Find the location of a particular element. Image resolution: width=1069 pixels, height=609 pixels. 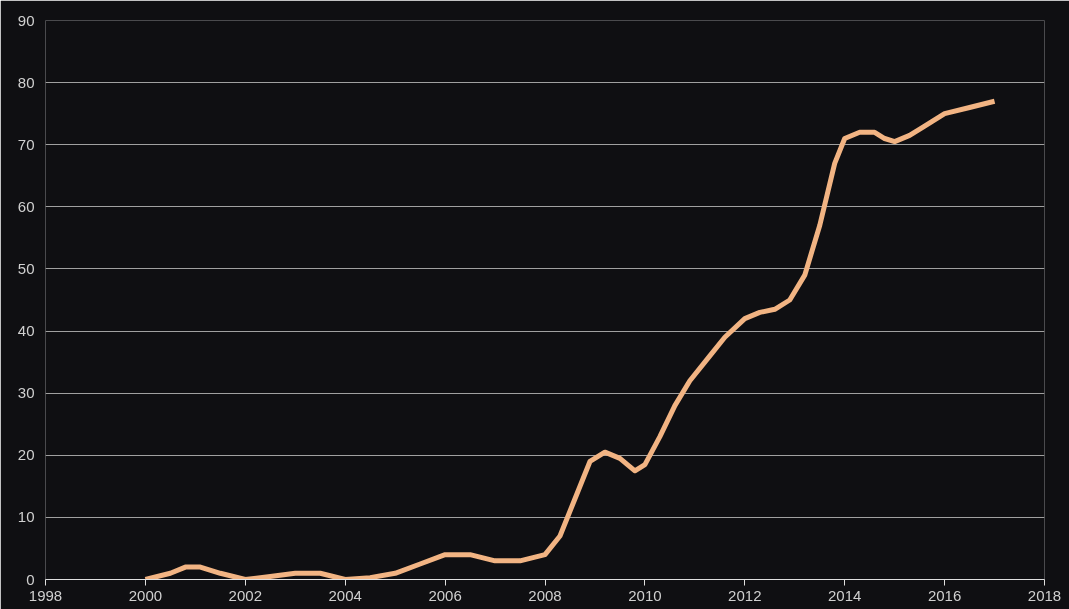

x-tick-label: 2012 is located at coordinates (745, 595).